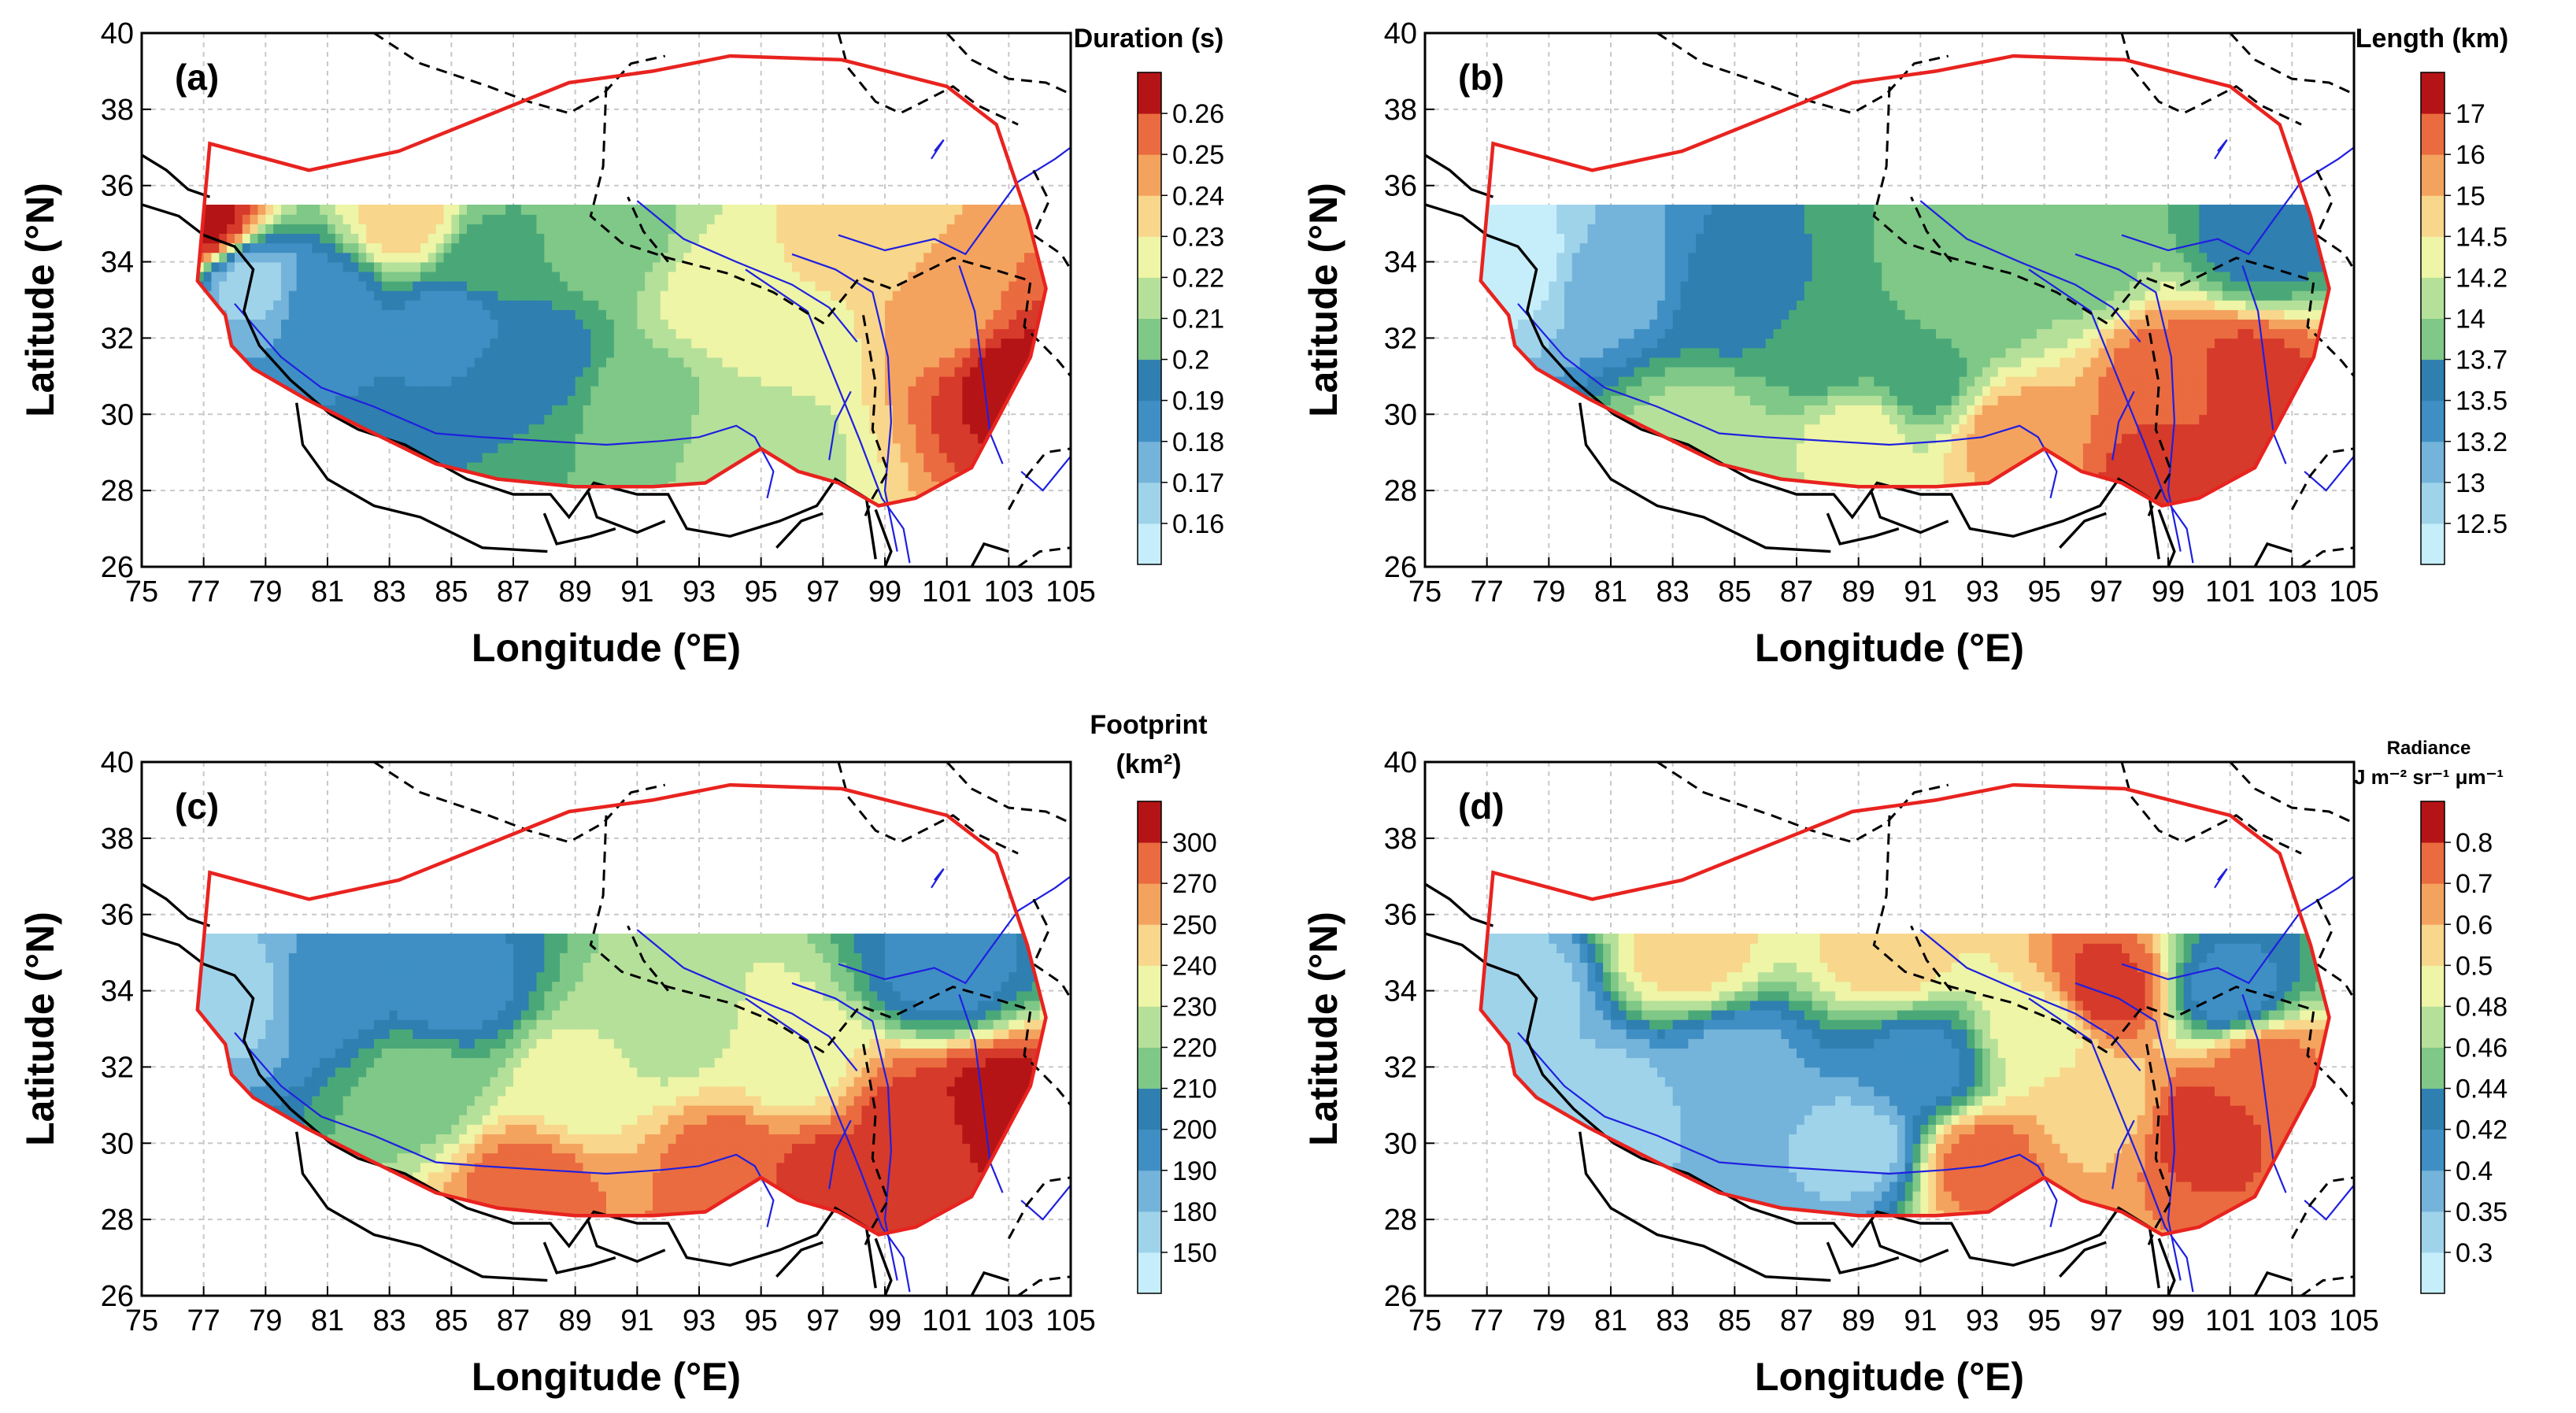 Image resolution: width=2576 pixels, height=1413 pixels. What do you see at coordinates (840, 425) in the screenshot?
I see `river-line` at bounding box center [840, 425].